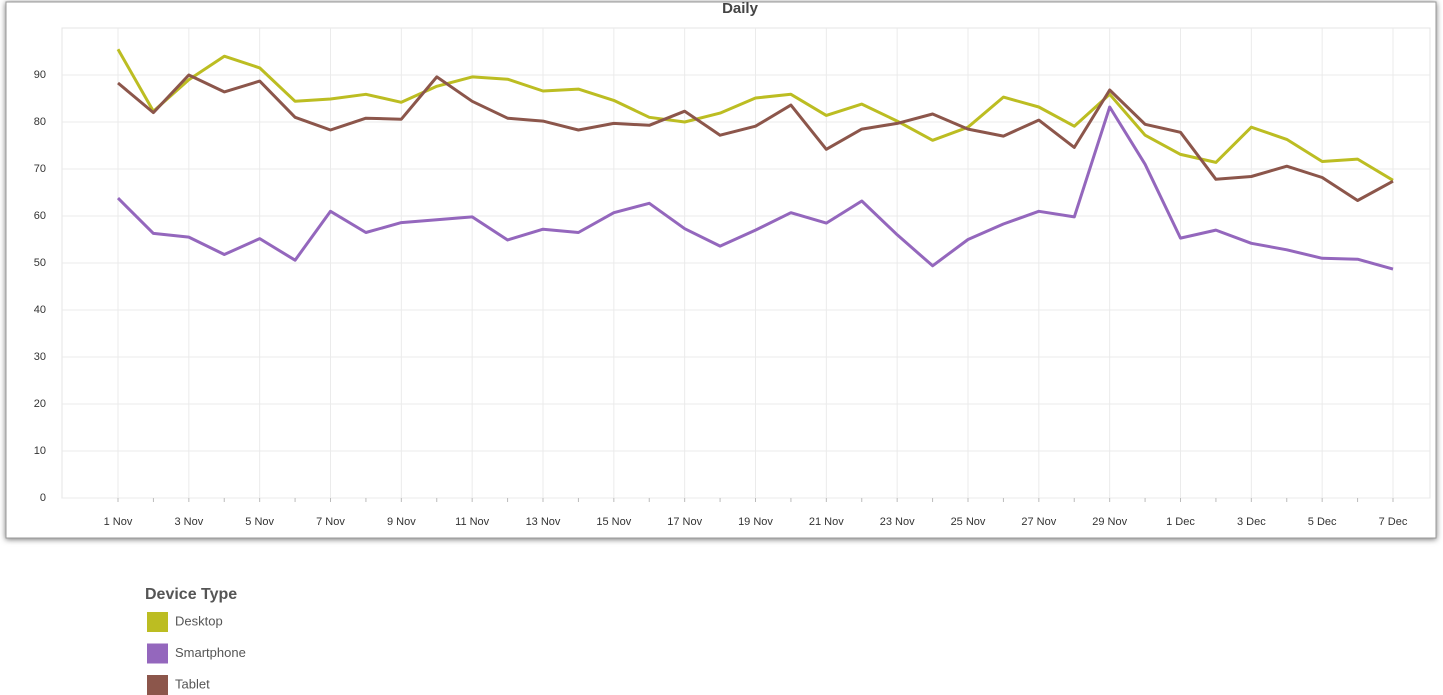  What do you see at coordinates (613, 522) in the screenshot?
I see `x-tick-label: 15 Nov` at bounding box center [613, 522].